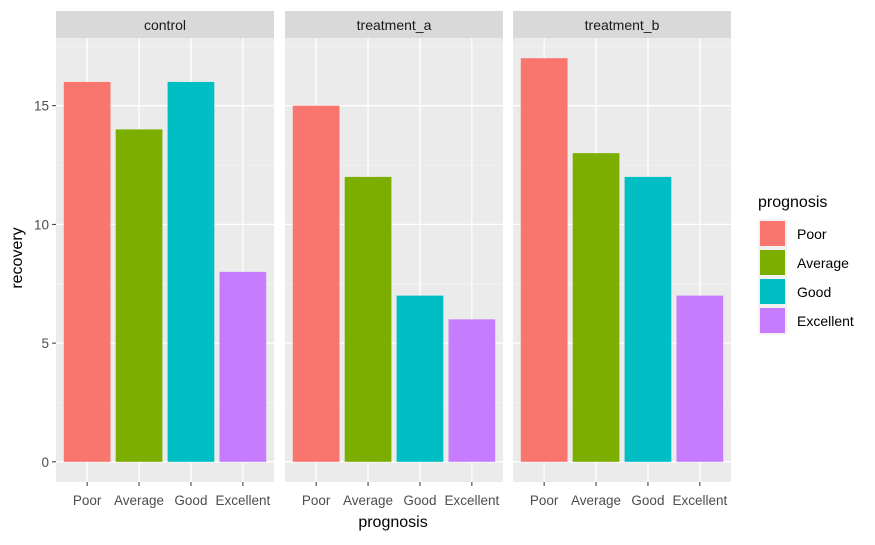 The image size is (875, 545). I want to click on bar-treatment-a-good, so click(420, 378).